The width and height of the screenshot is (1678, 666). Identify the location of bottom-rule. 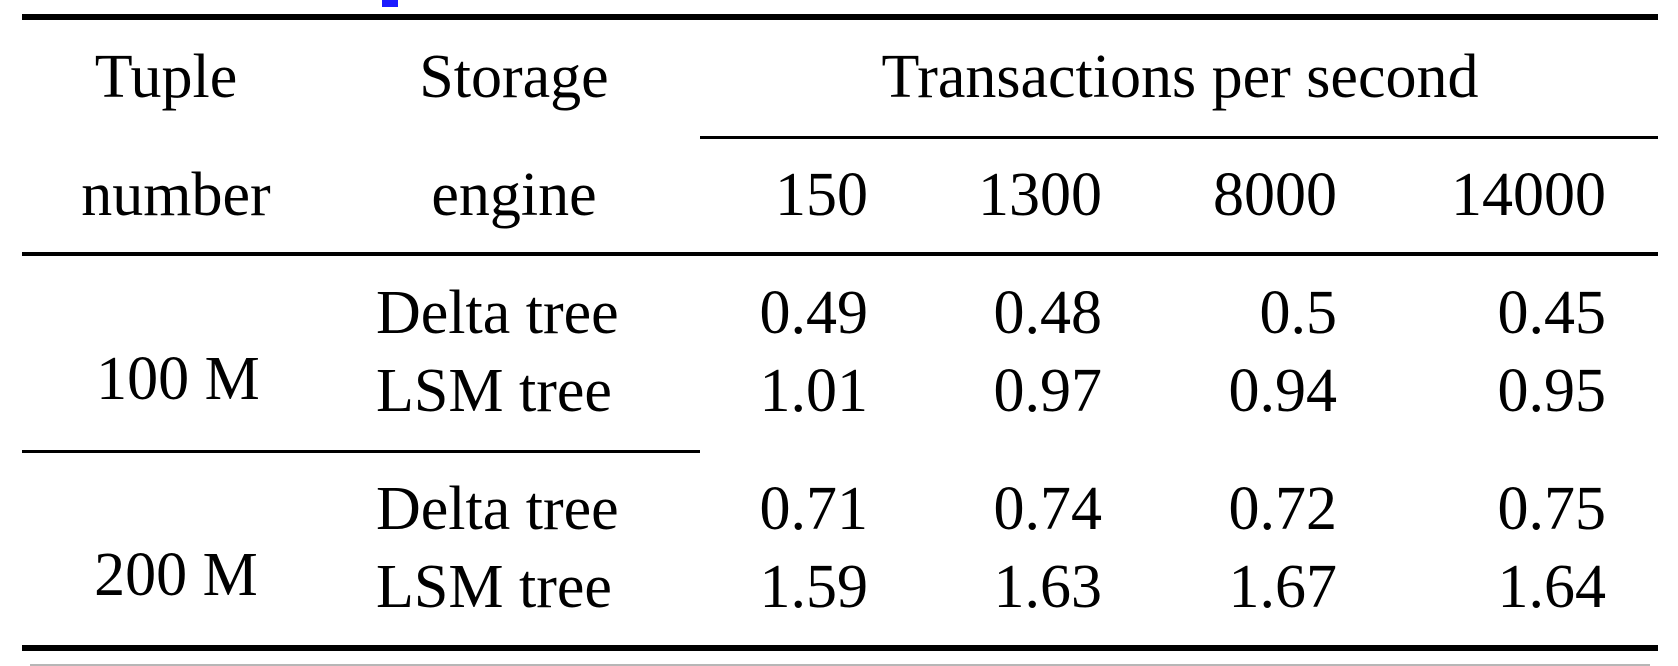
(840, 648).